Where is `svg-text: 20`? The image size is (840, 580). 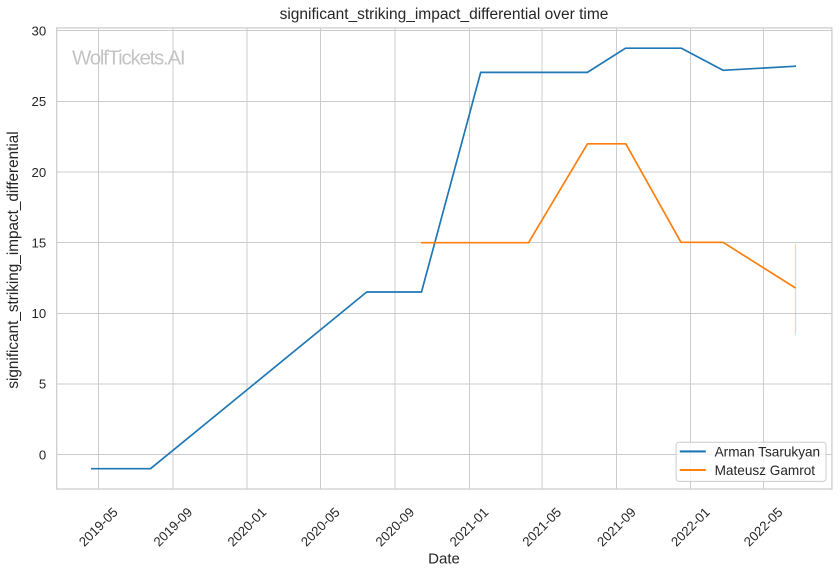
svg-text: 20 is located at coordinates (39, 172).